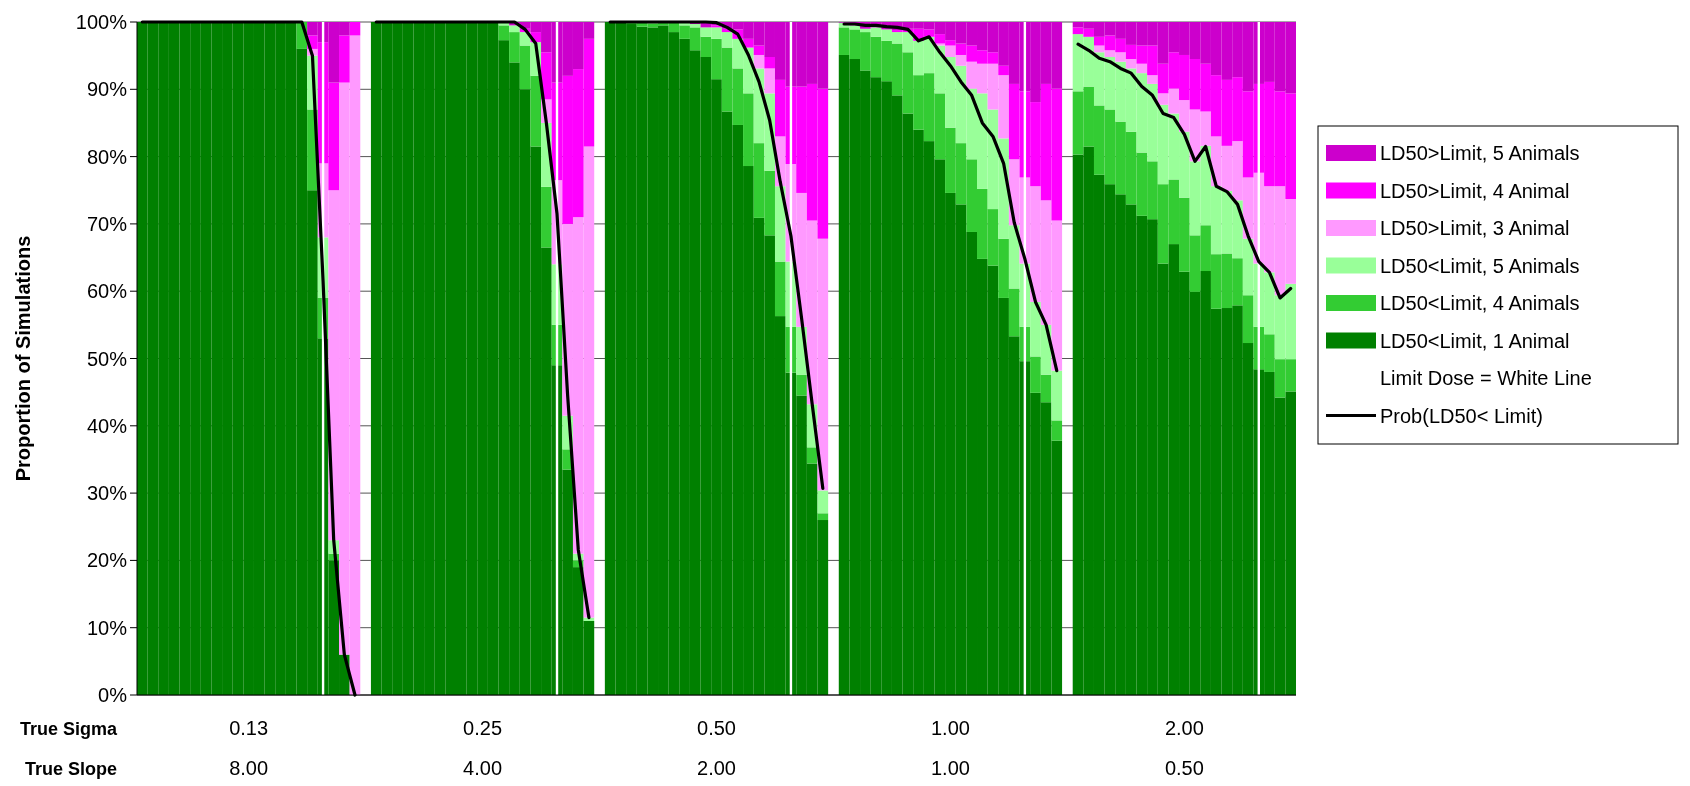 This screenshot has width=1690, height=786. I want to click on text: 4.00, so click(483, 768).